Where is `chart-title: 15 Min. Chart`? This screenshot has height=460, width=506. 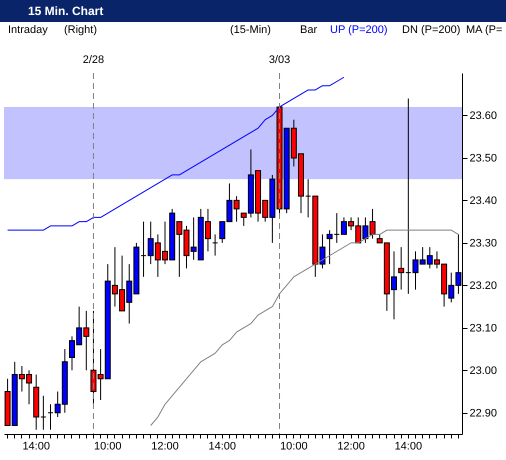 chart-title: 15 Min. Chart is located at coordinates (253, 11).